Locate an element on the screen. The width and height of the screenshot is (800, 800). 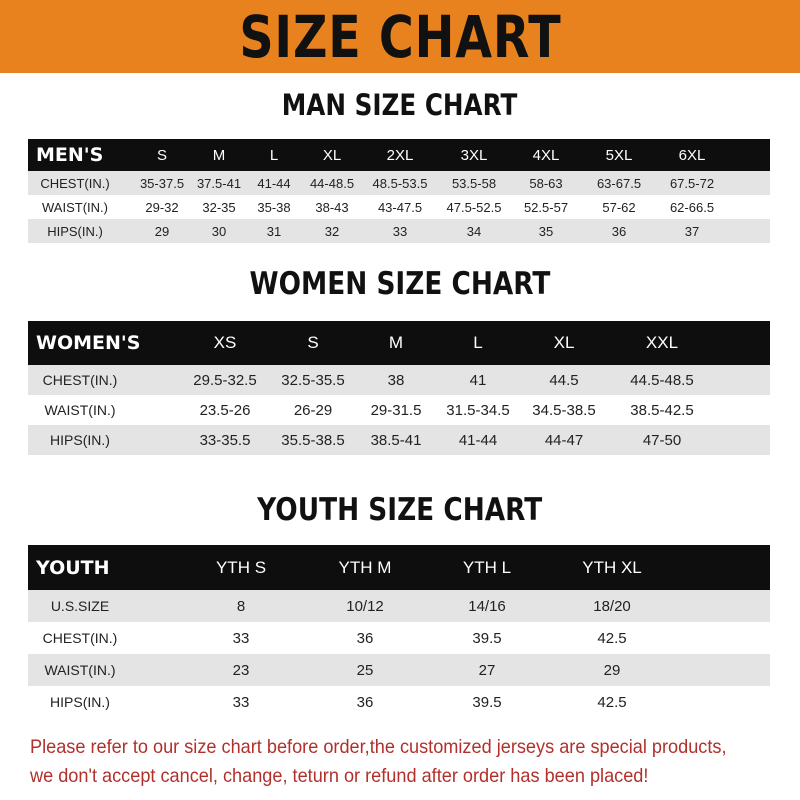
table-cell: 34.5-38.5 is located at coordinates (564, 410).